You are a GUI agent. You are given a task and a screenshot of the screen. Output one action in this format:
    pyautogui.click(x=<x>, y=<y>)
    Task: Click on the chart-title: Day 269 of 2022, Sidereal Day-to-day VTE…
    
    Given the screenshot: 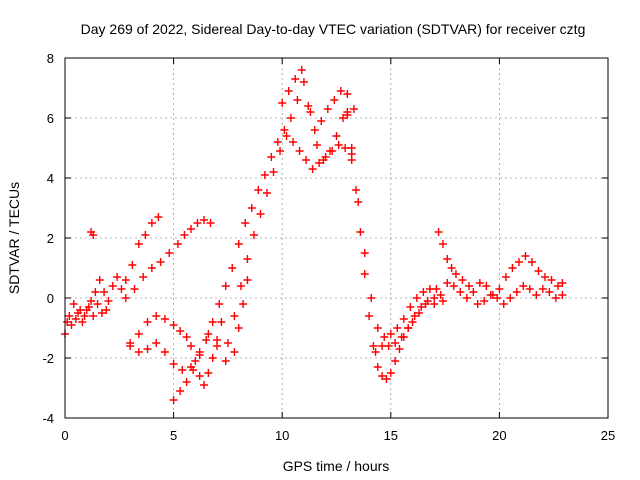 What is the action you would take?
    pyautogui.click(x=333, y=29)
    